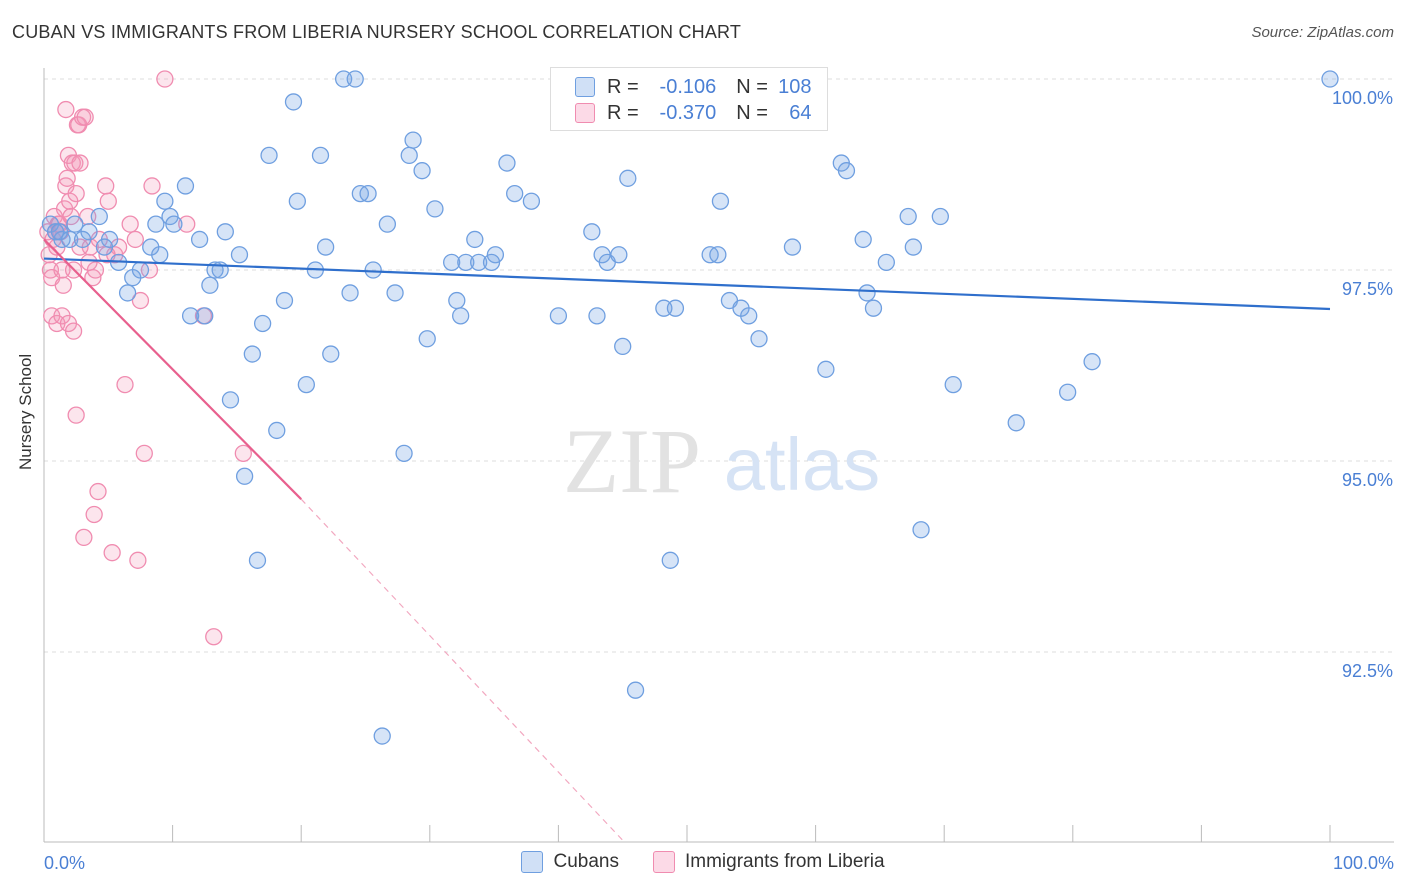 The height and width of the screenshot is (892, 1406). Describe the element at coordinates (752, 112) in the screenshot. I see `liberia-n-label: N =` at that location.